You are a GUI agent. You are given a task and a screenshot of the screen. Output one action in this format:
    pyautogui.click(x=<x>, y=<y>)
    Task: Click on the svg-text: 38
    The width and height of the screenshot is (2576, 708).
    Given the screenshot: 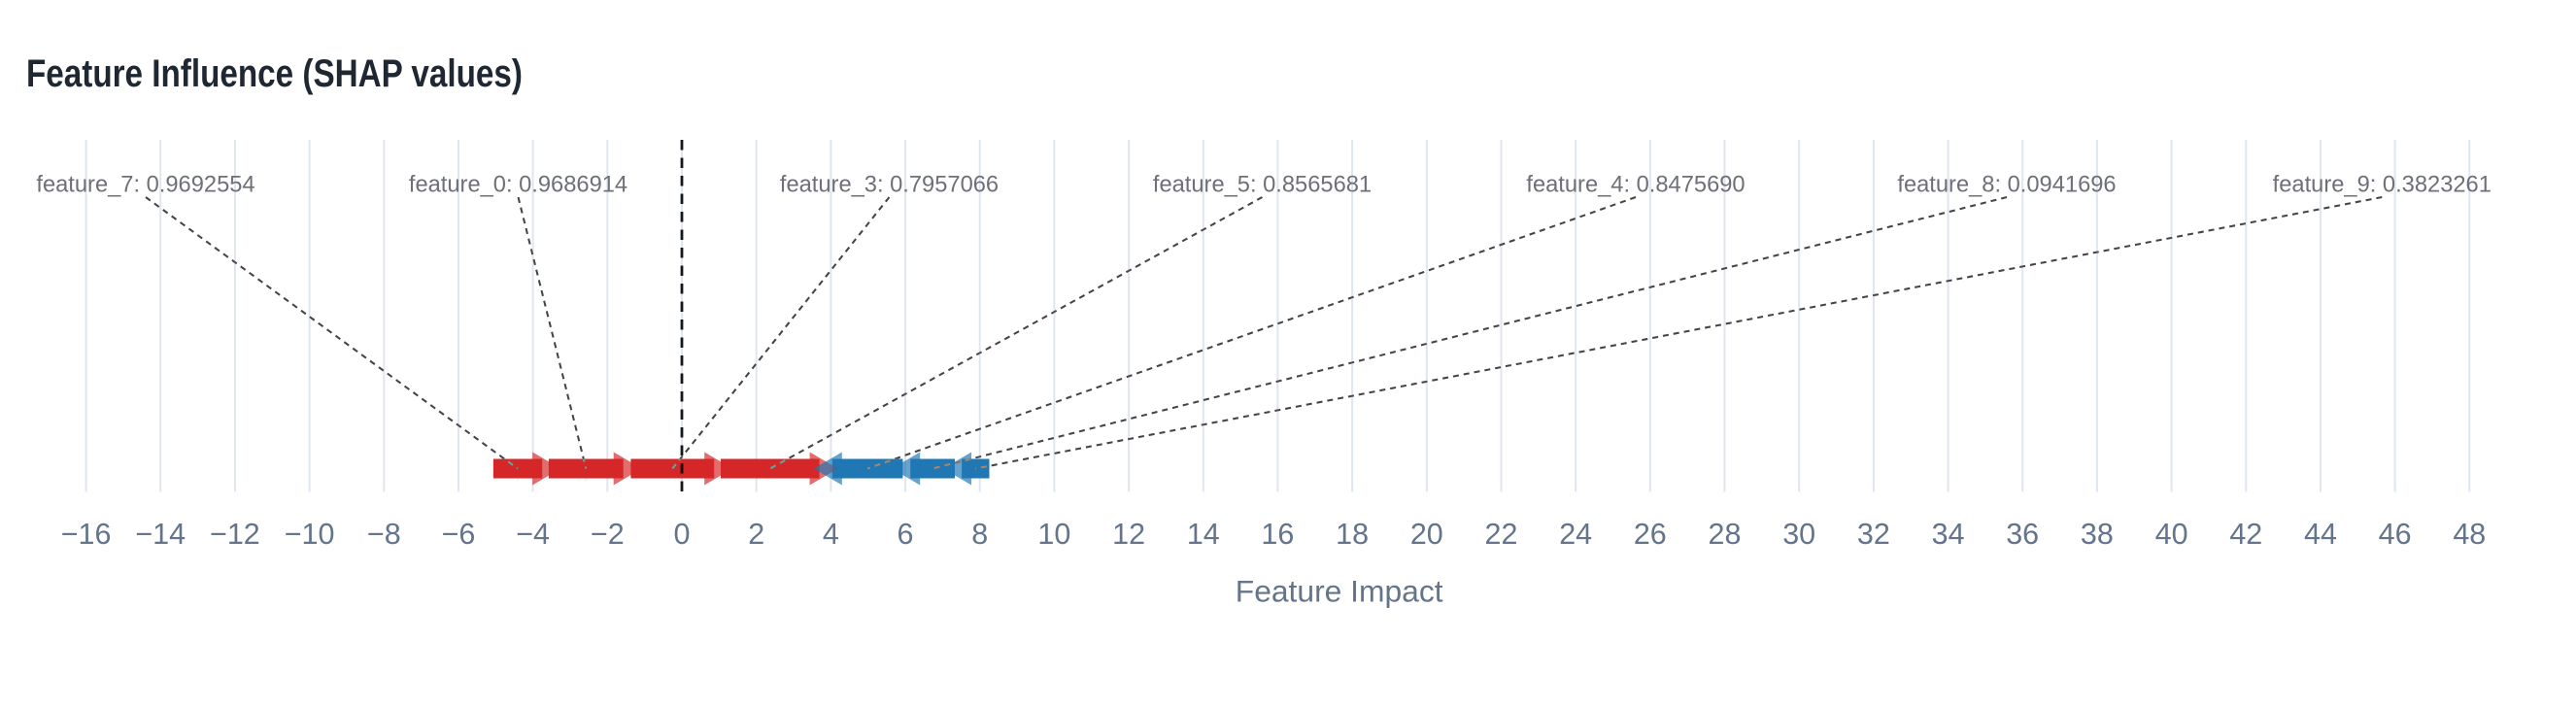 What is the action you would take?
    pyautogui.click(x=2097, y=534)
    